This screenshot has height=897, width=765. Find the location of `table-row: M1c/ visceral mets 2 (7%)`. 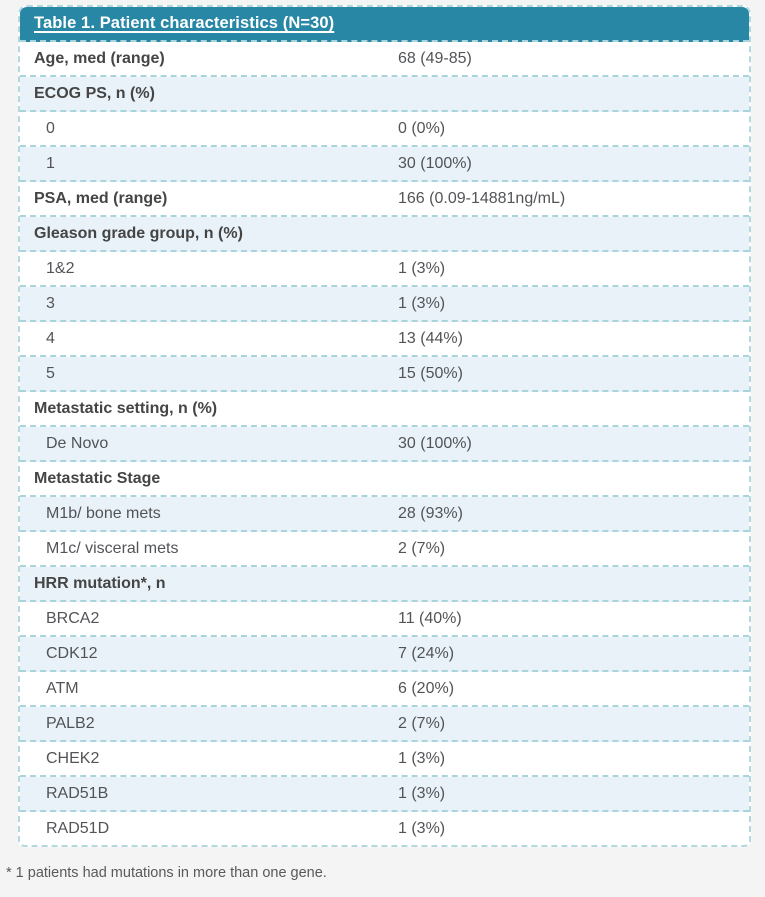

table-row: M1c/ visceral mets 2 (7%) is located at coordinates (384, 549).